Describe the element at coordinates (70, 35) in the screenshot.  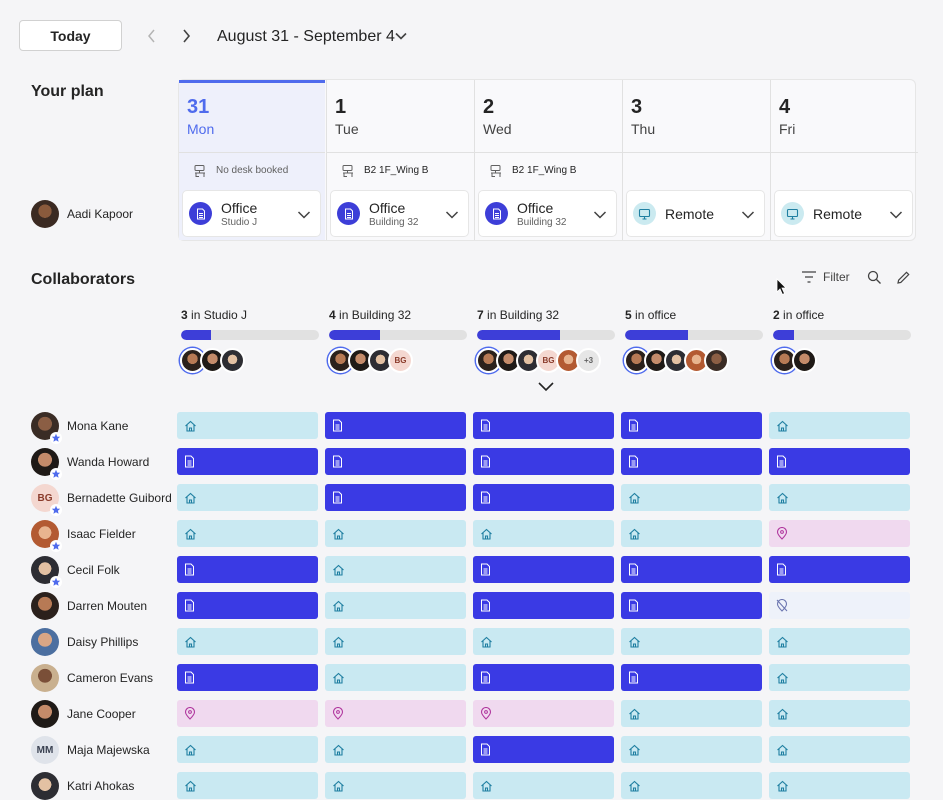
I see `today-button: Today` at that location.